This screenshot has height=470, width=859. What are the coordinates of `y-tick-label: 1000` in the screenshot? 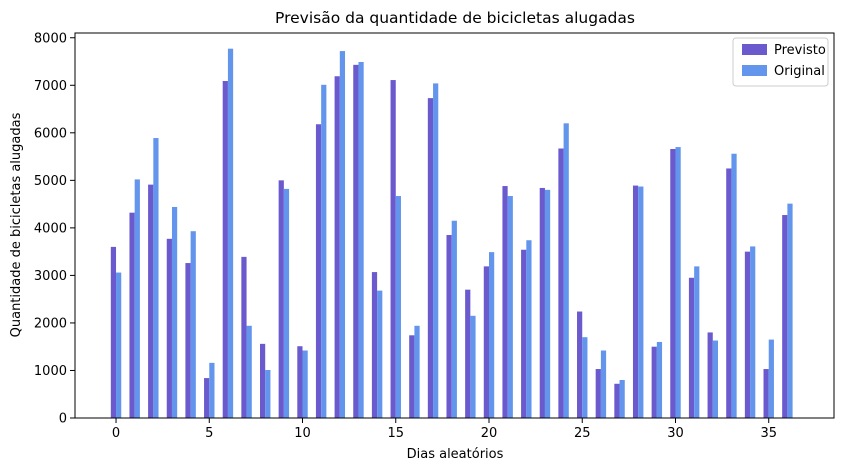 It's located at (50, 371).